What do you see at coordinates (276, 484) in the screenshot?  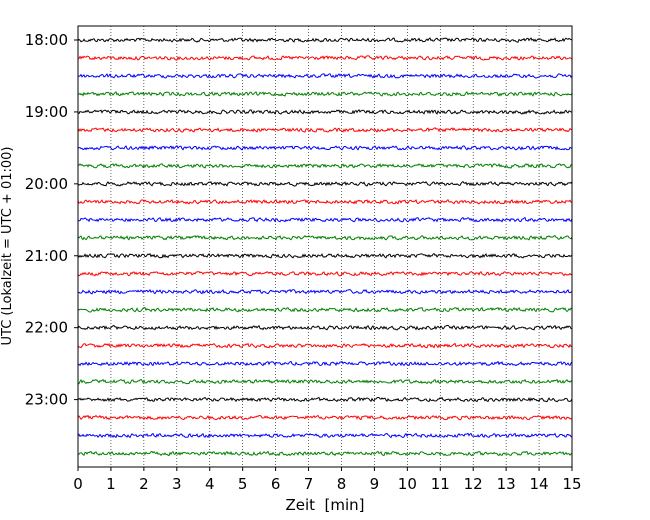 I see `x-tick-label: 6` at bounding box center [276, 484].